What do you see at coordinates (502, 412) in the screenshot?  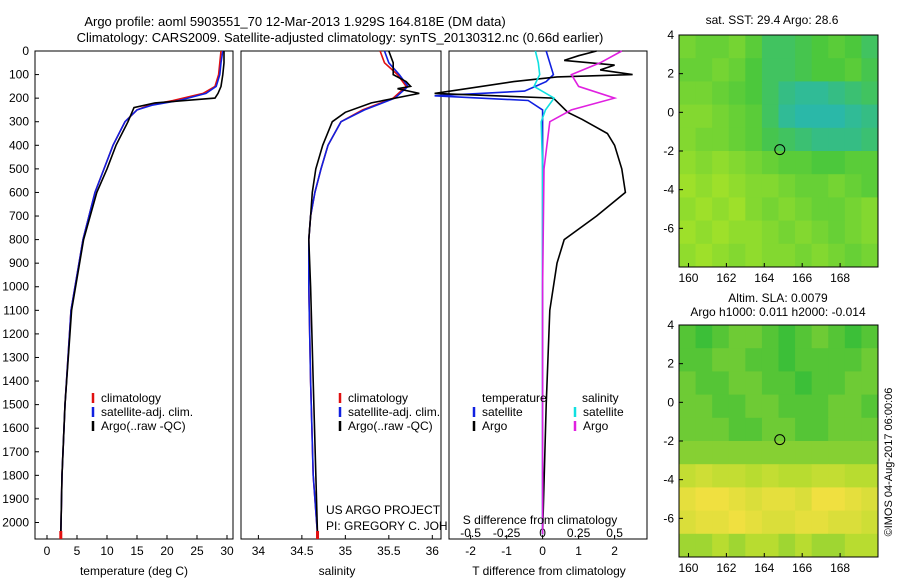 I see `legend-label: satellite` at bounding box center [502, 412].